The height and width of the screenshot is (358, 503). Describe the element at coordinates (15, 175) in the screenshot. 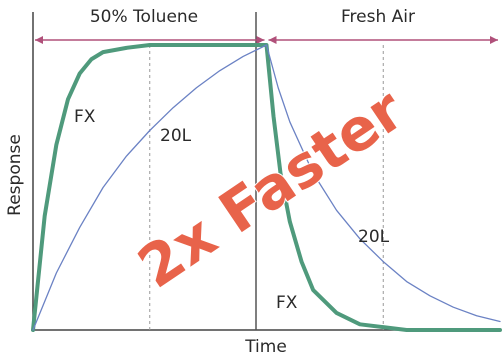

I see `y-axis-label: Response` at that location.